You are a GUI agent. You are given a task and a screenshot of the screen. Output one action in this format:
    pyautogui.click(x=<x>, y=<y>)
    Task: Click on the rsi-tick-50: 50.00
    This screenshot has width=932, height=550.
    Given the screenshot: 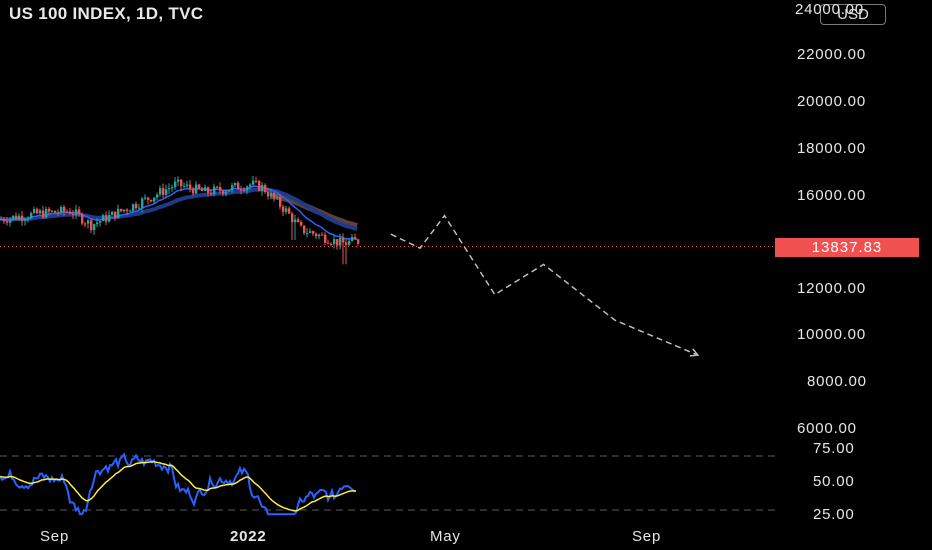 What is the action you would take?
    pyautogui.click(x=834, y=481)
    